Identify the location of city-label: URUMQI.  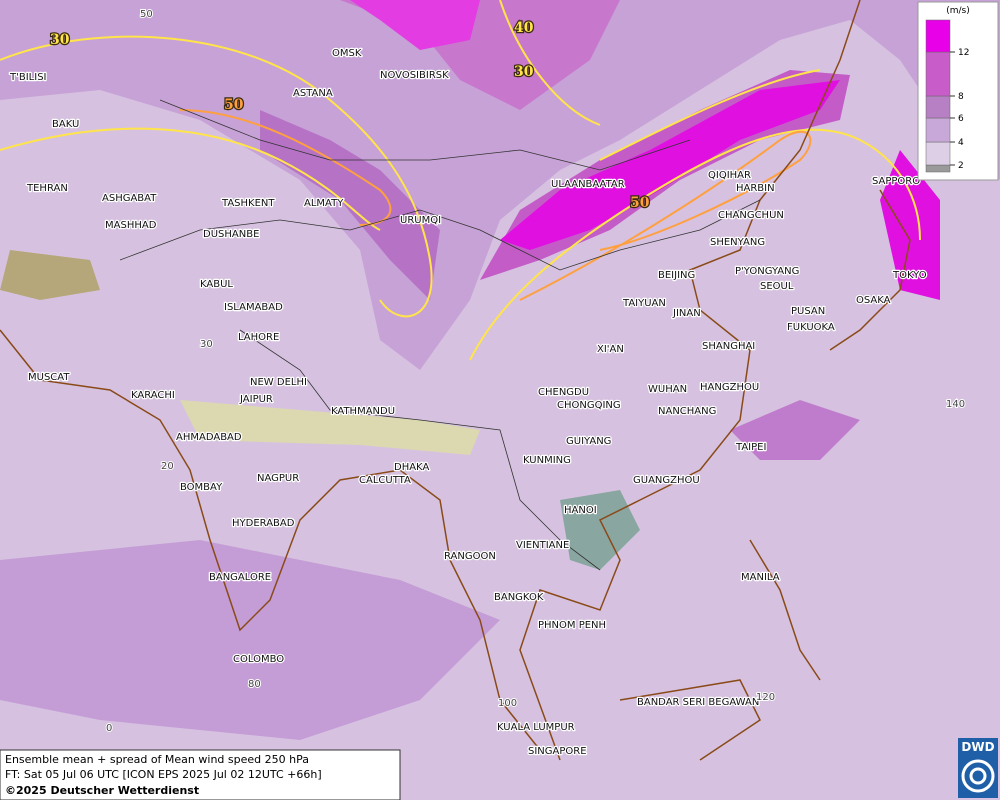
(420, 220).